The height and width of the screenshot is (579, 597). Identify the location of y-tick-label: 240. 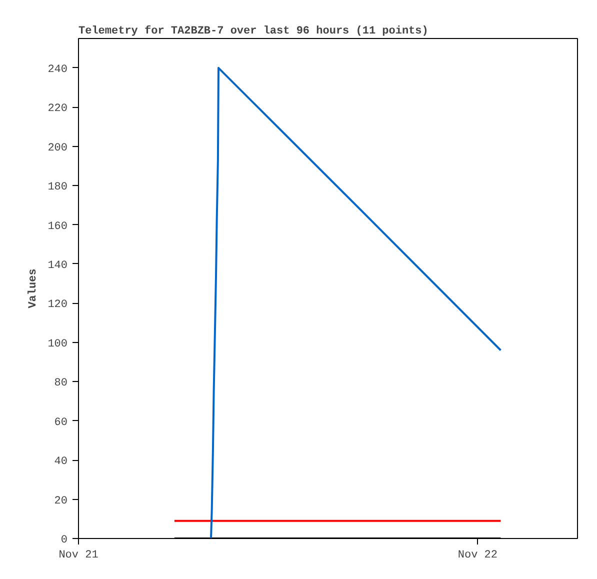
(58, 70).